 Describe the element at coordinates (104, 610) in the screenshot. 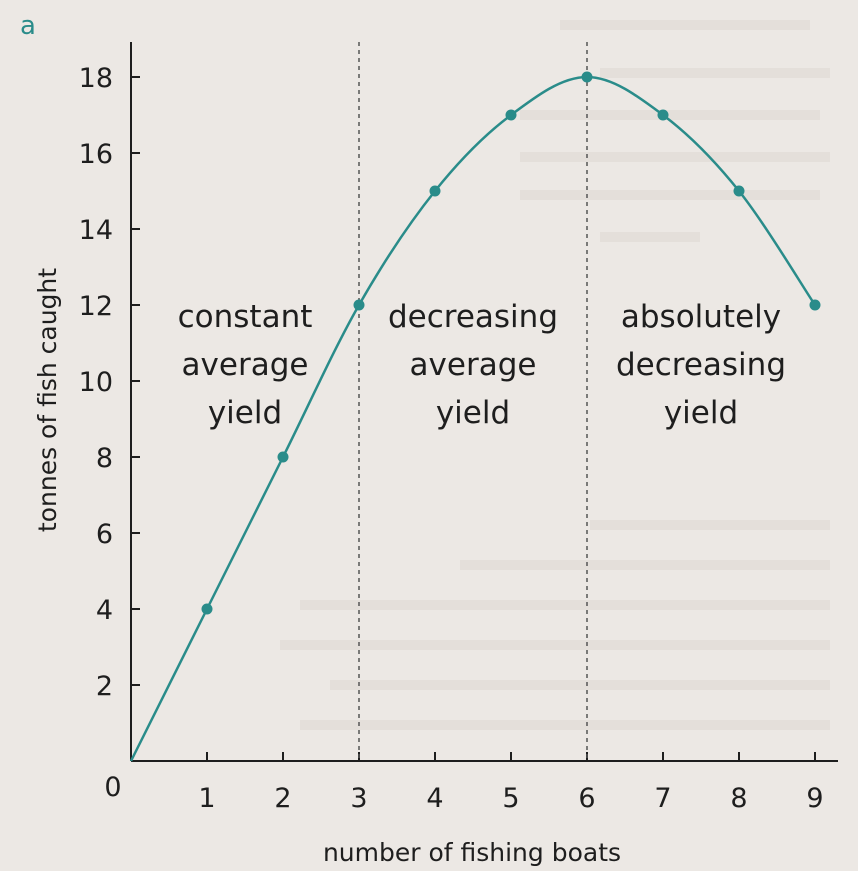

I see `y-tick-label: 4` at that location.